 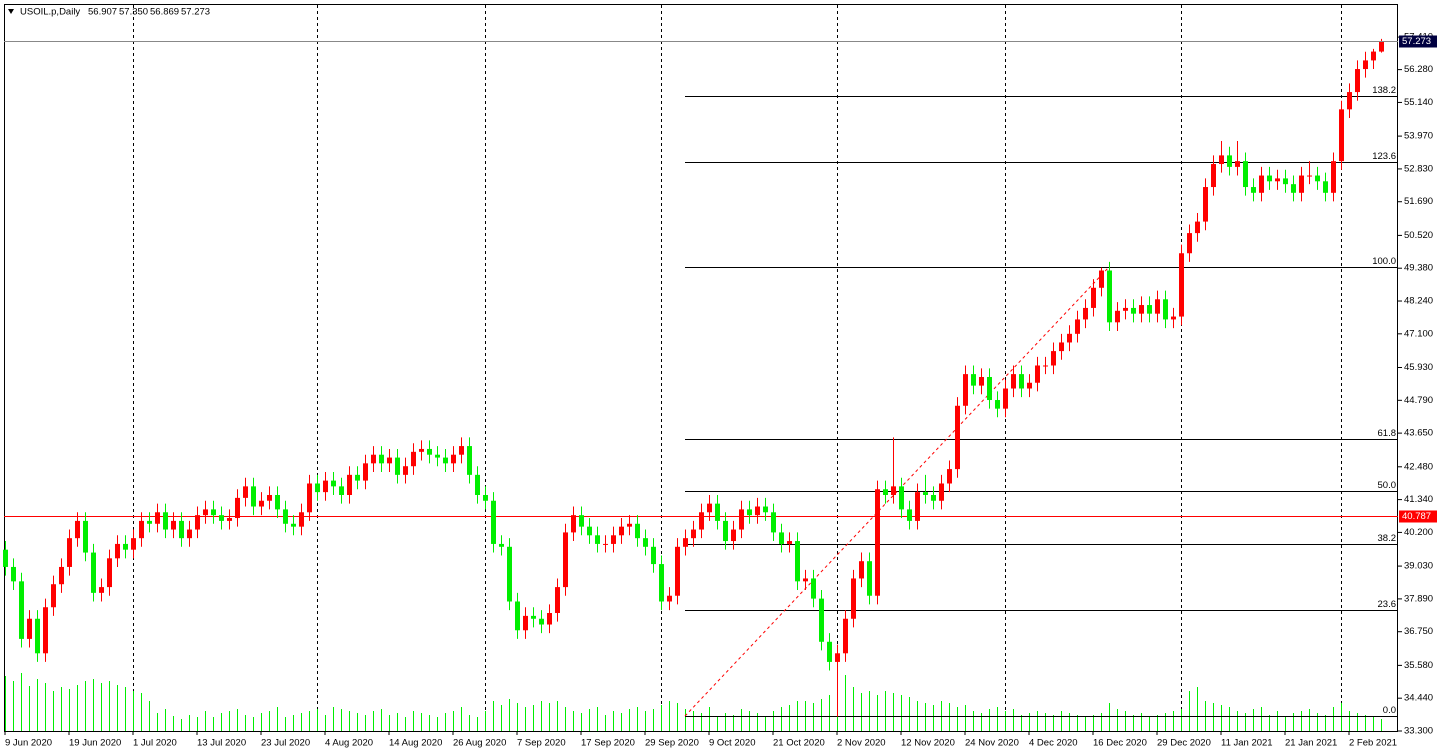 I want to click on y-tick-label: 41.340, so click(x=1418, y=499).